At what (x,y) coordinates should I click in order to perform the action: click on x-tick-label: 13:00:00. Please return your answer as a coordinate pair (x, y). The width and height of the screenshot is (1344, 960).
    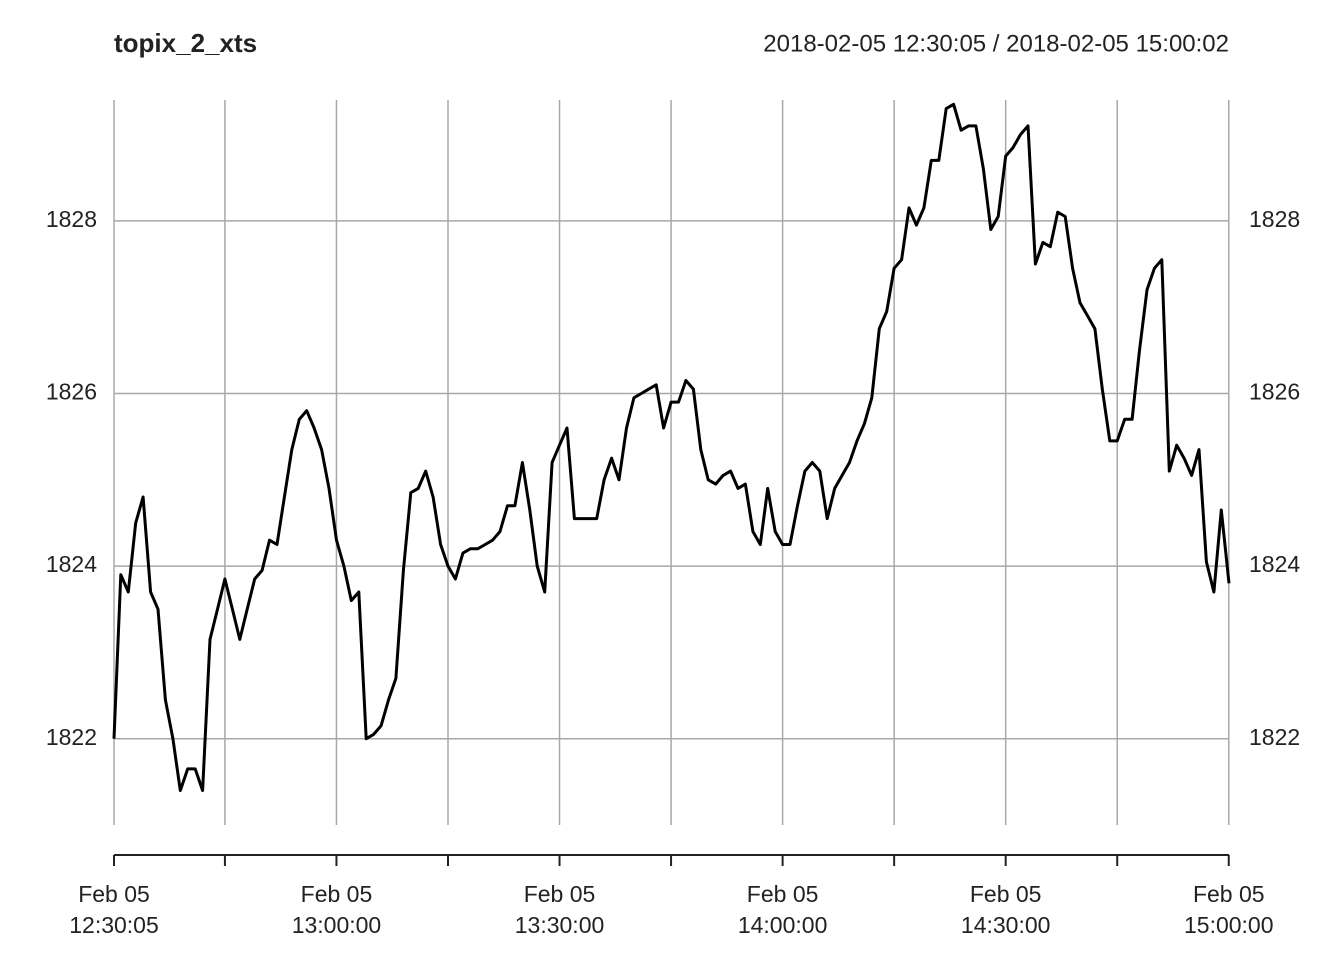
    Looking at the image, I should click on (337, 925).